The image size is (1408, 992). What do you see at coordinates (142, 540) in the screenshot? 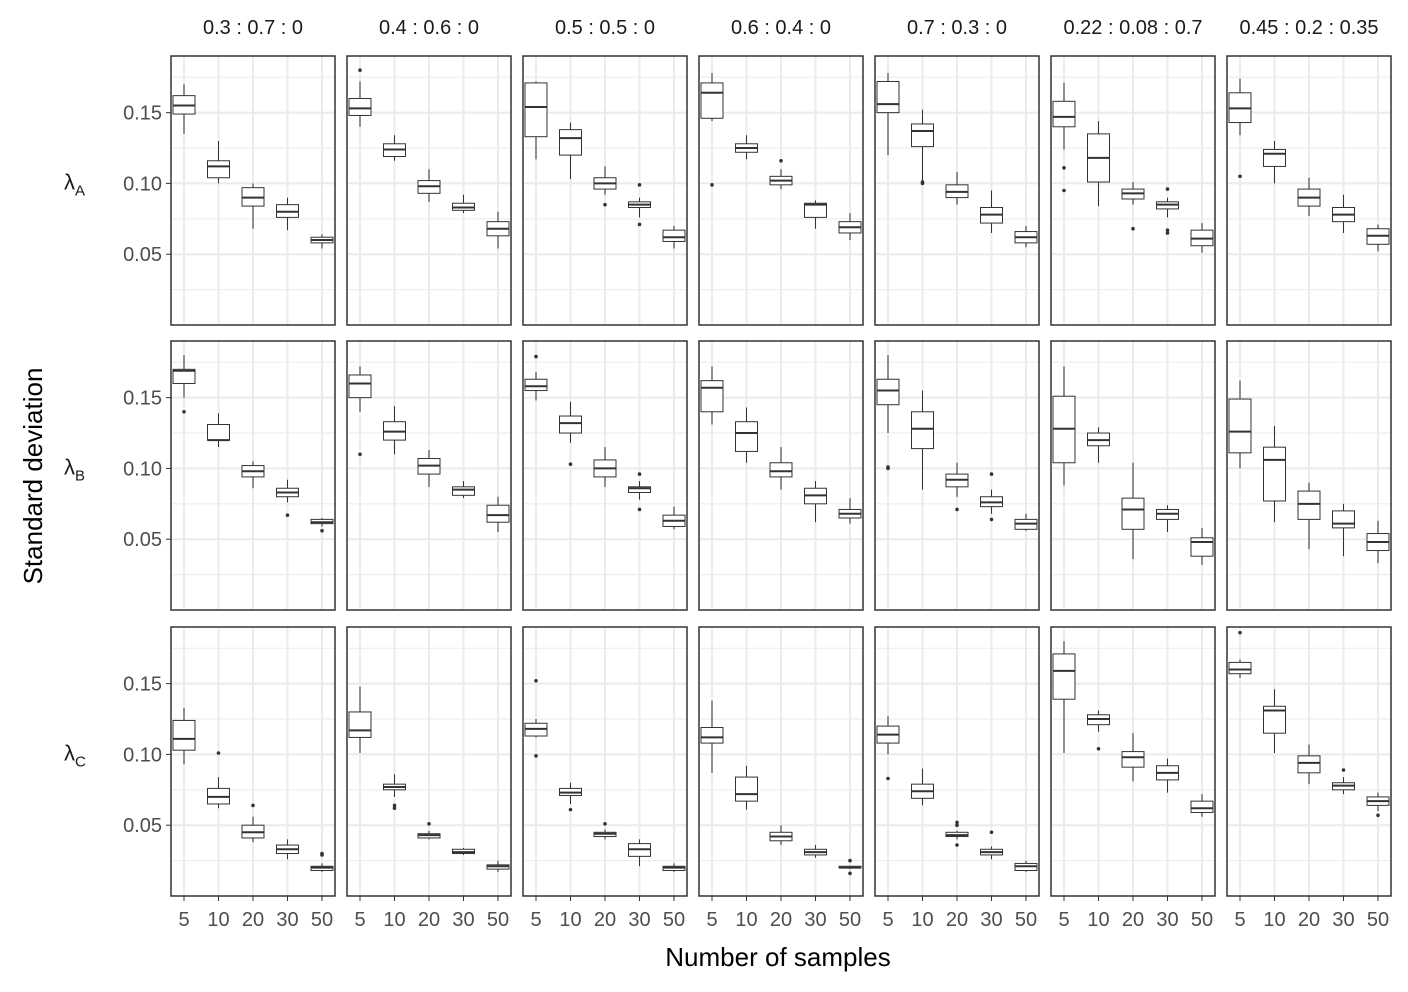
I see `y-tick-label-0.05: 0.05` at bounding box center [142, 540].